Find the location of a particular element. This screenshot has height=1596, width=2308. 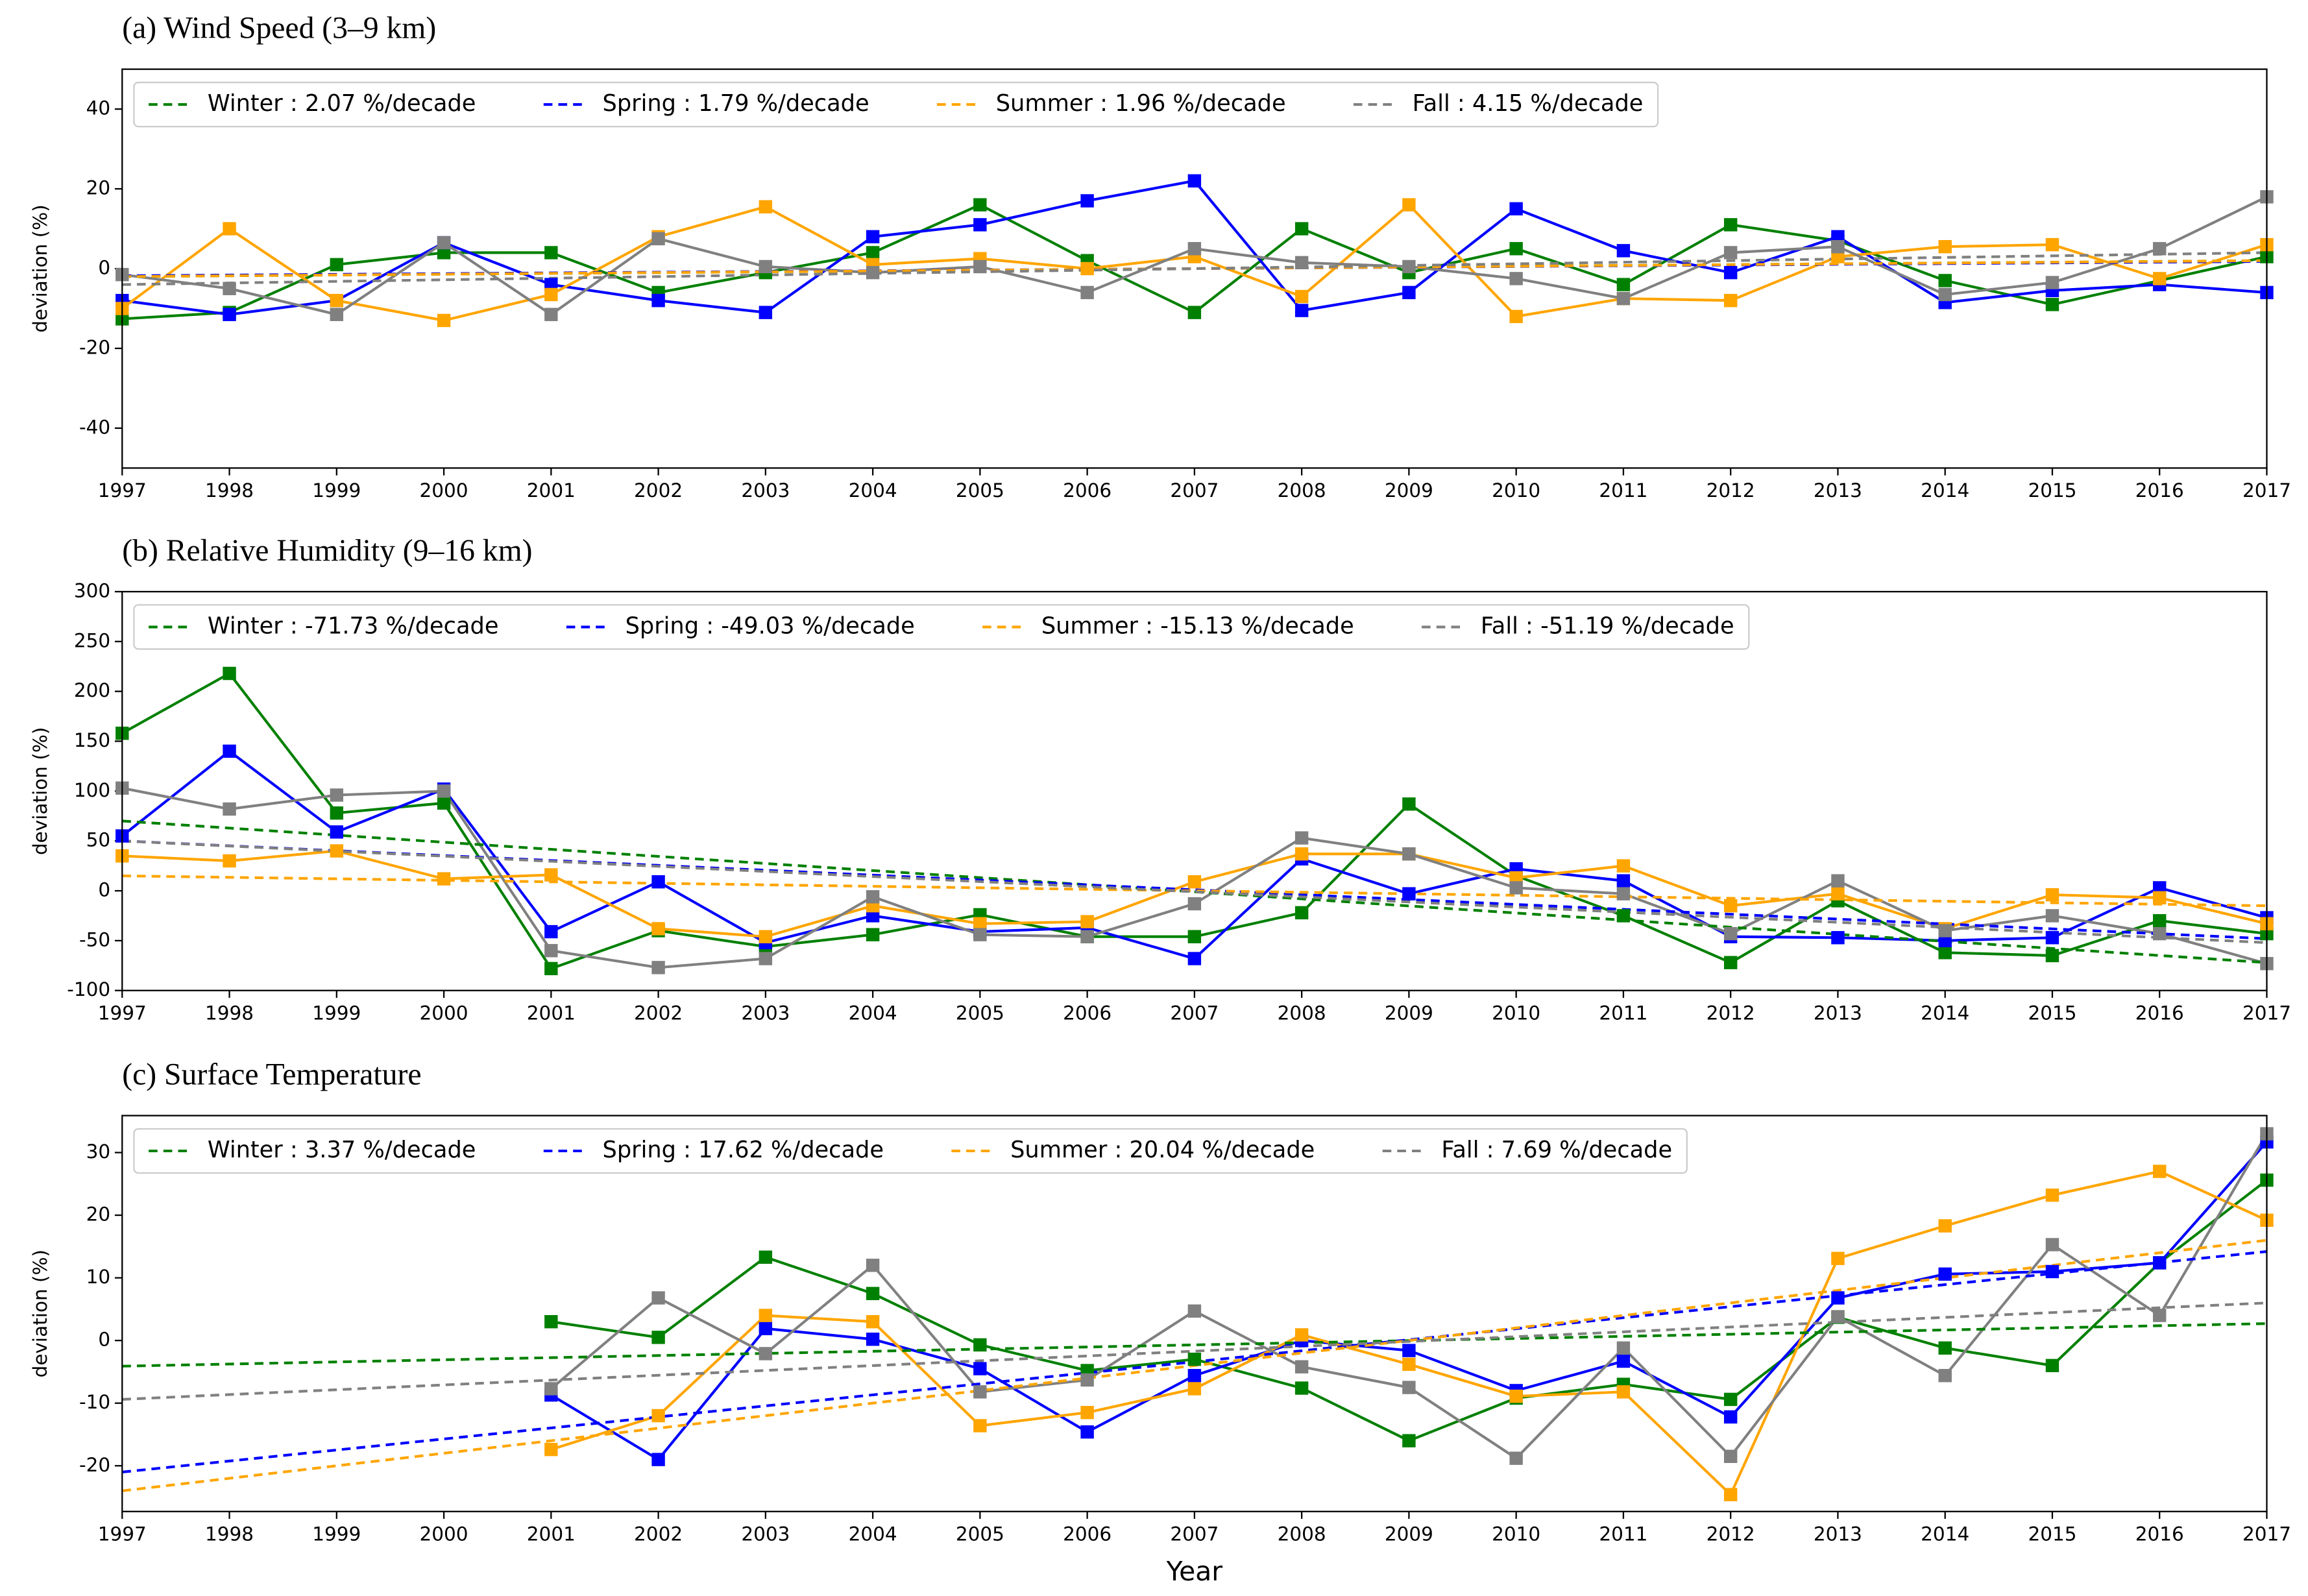

x-tick-label: 2011 is located at coordinates (1623, 1534).